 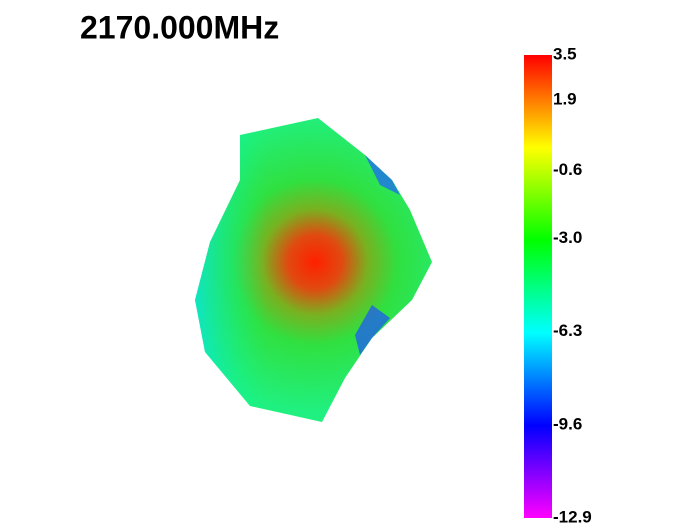 I want to click on colorbar-tick-label: 3.5, so click(x=565, y=53).